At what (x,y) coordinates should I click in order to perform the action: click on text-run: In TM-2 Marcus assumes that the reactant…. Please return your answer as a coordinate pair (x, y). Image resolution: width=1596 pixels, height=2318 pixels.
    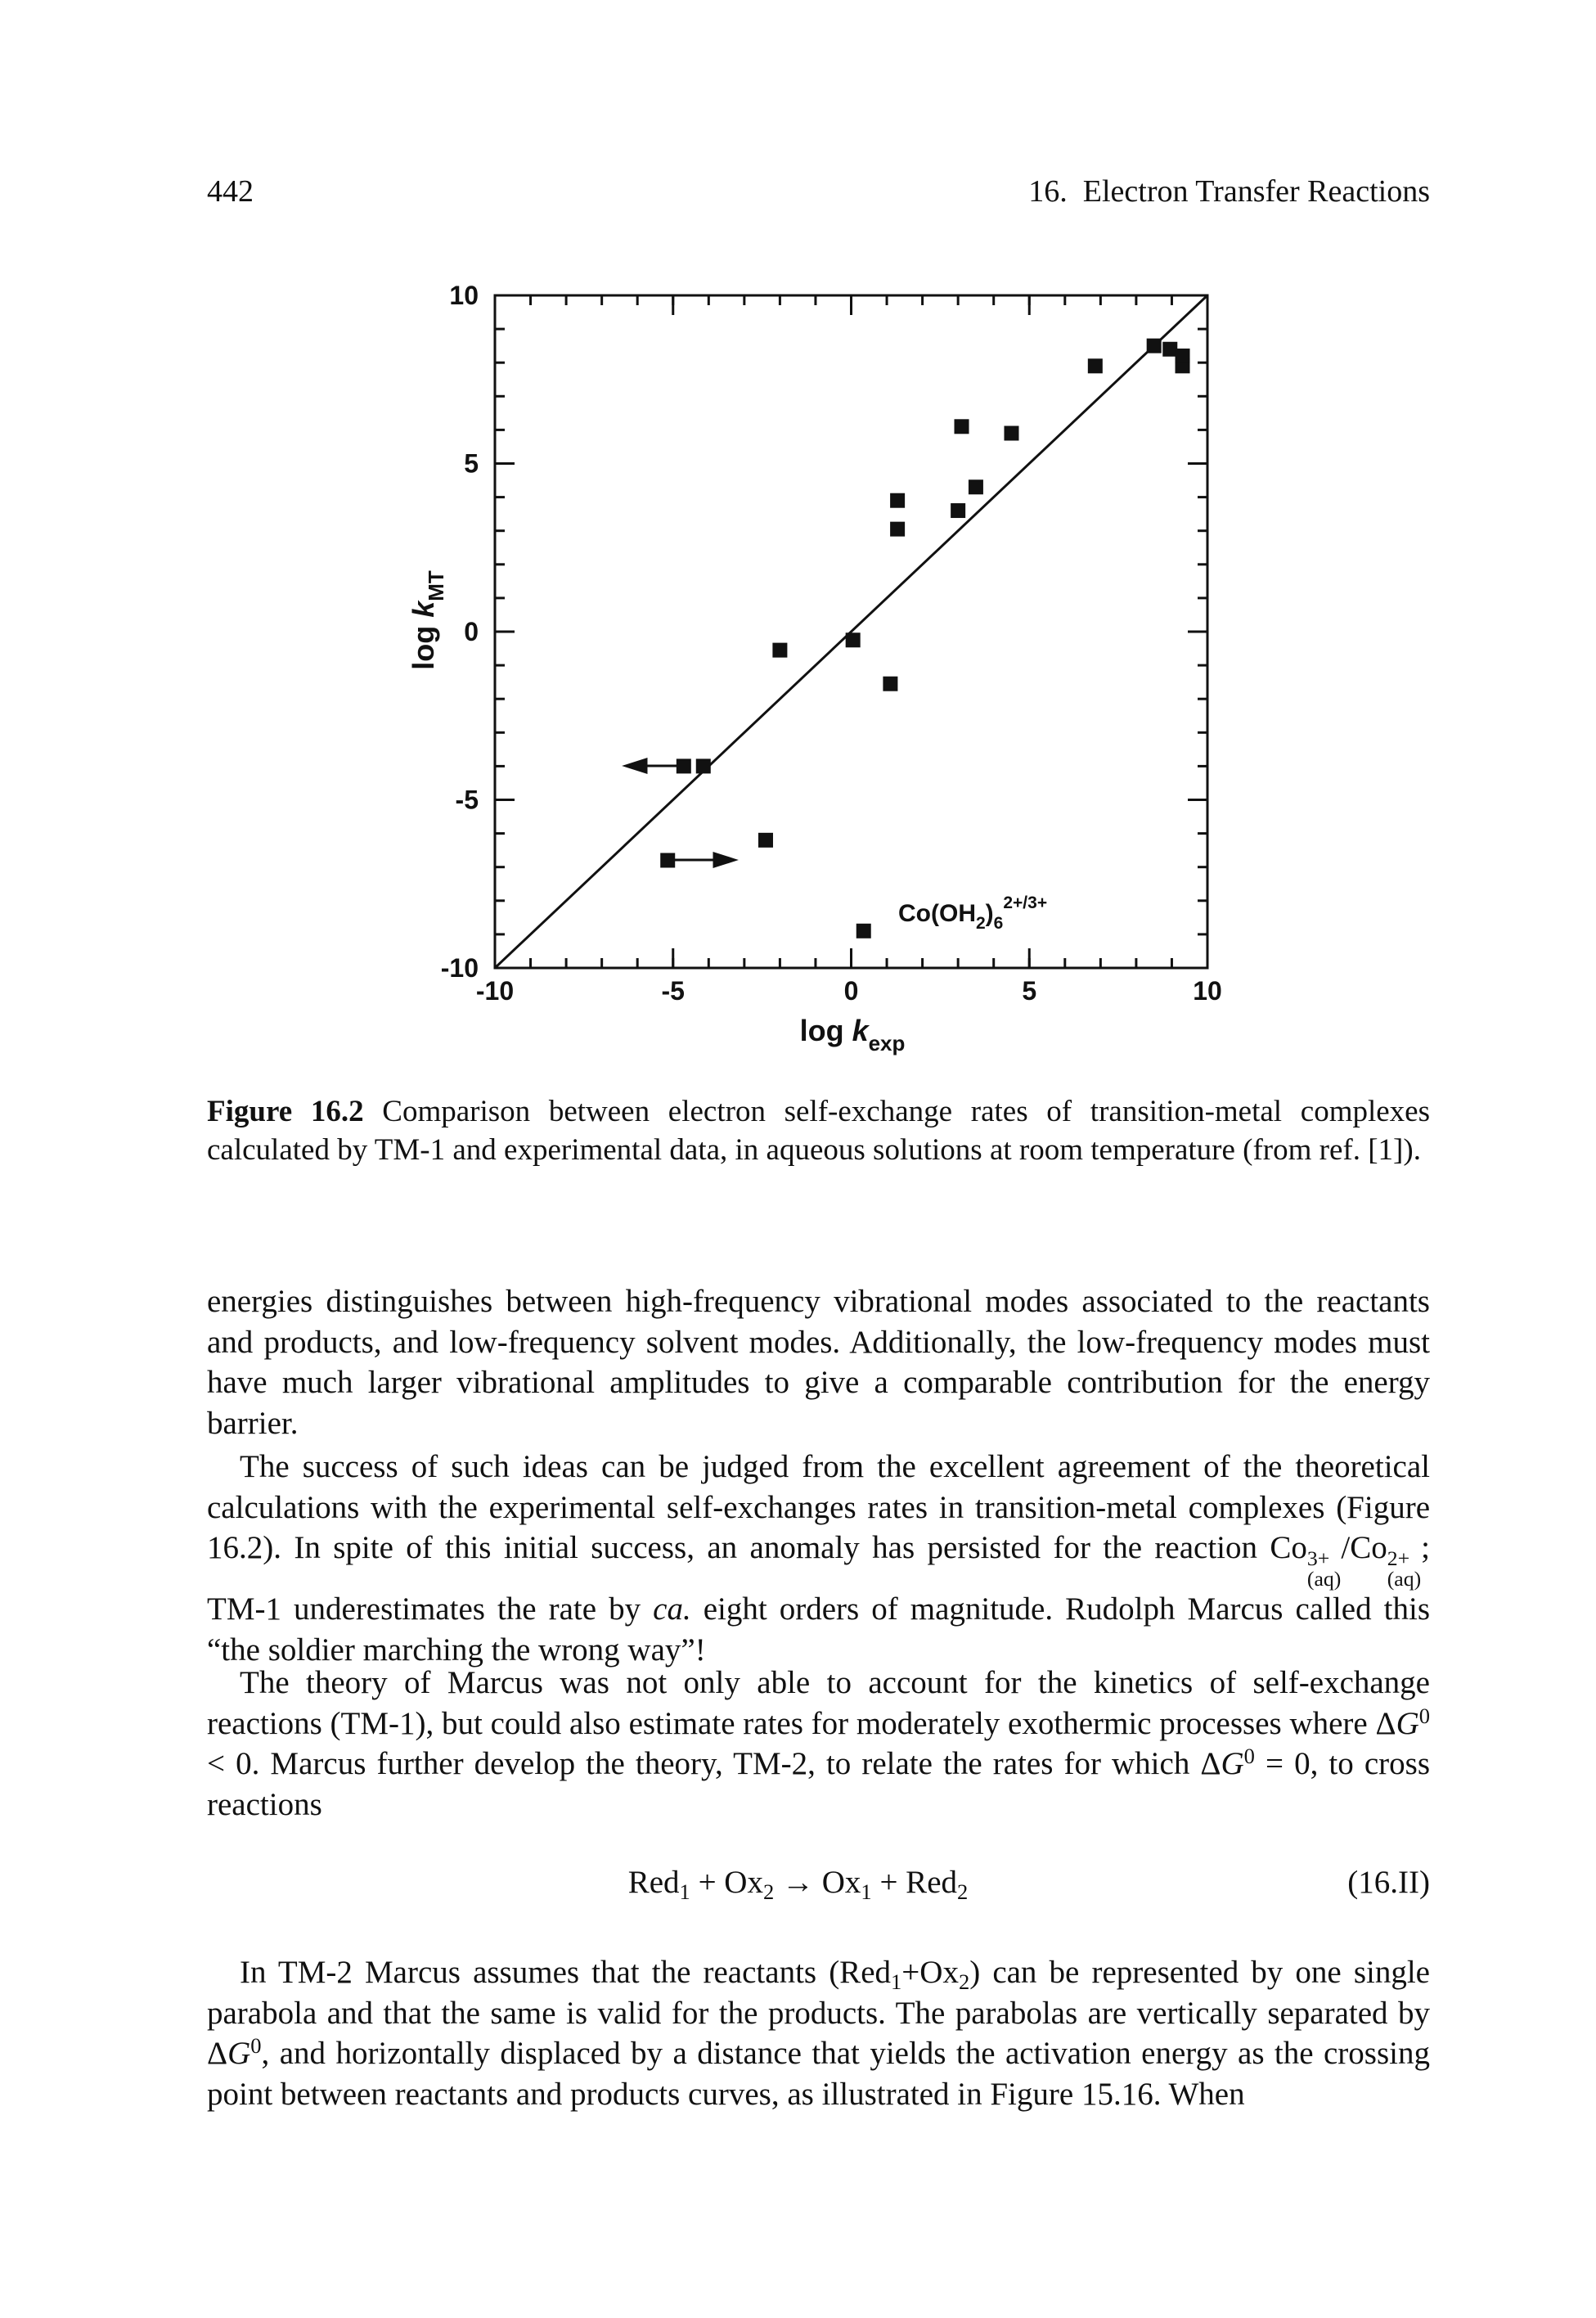
    Looking at the image, I should click on (566, 1972).